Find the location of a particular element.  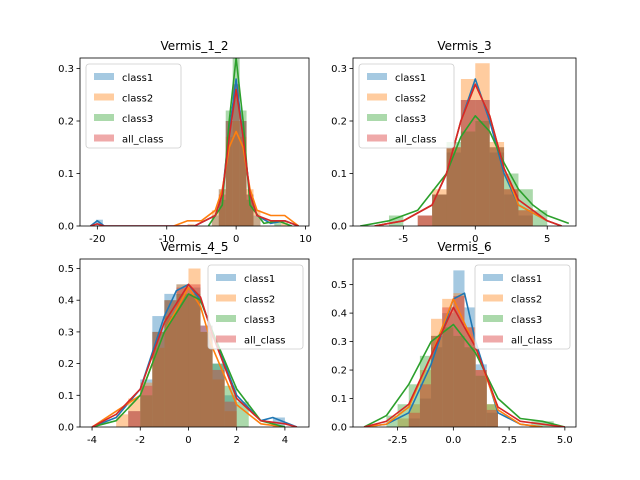

legend: class1 class2 class3 all_class is located at coordinates (522, 307).